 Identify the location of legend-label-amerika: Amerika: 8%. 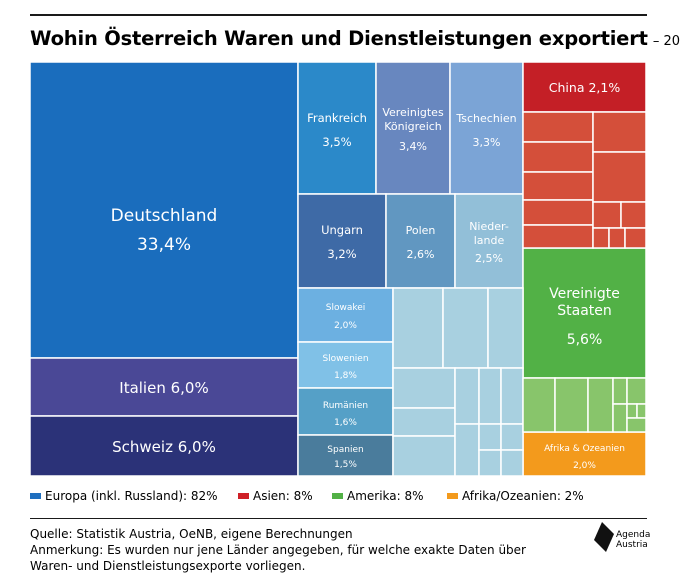
(385, 496).